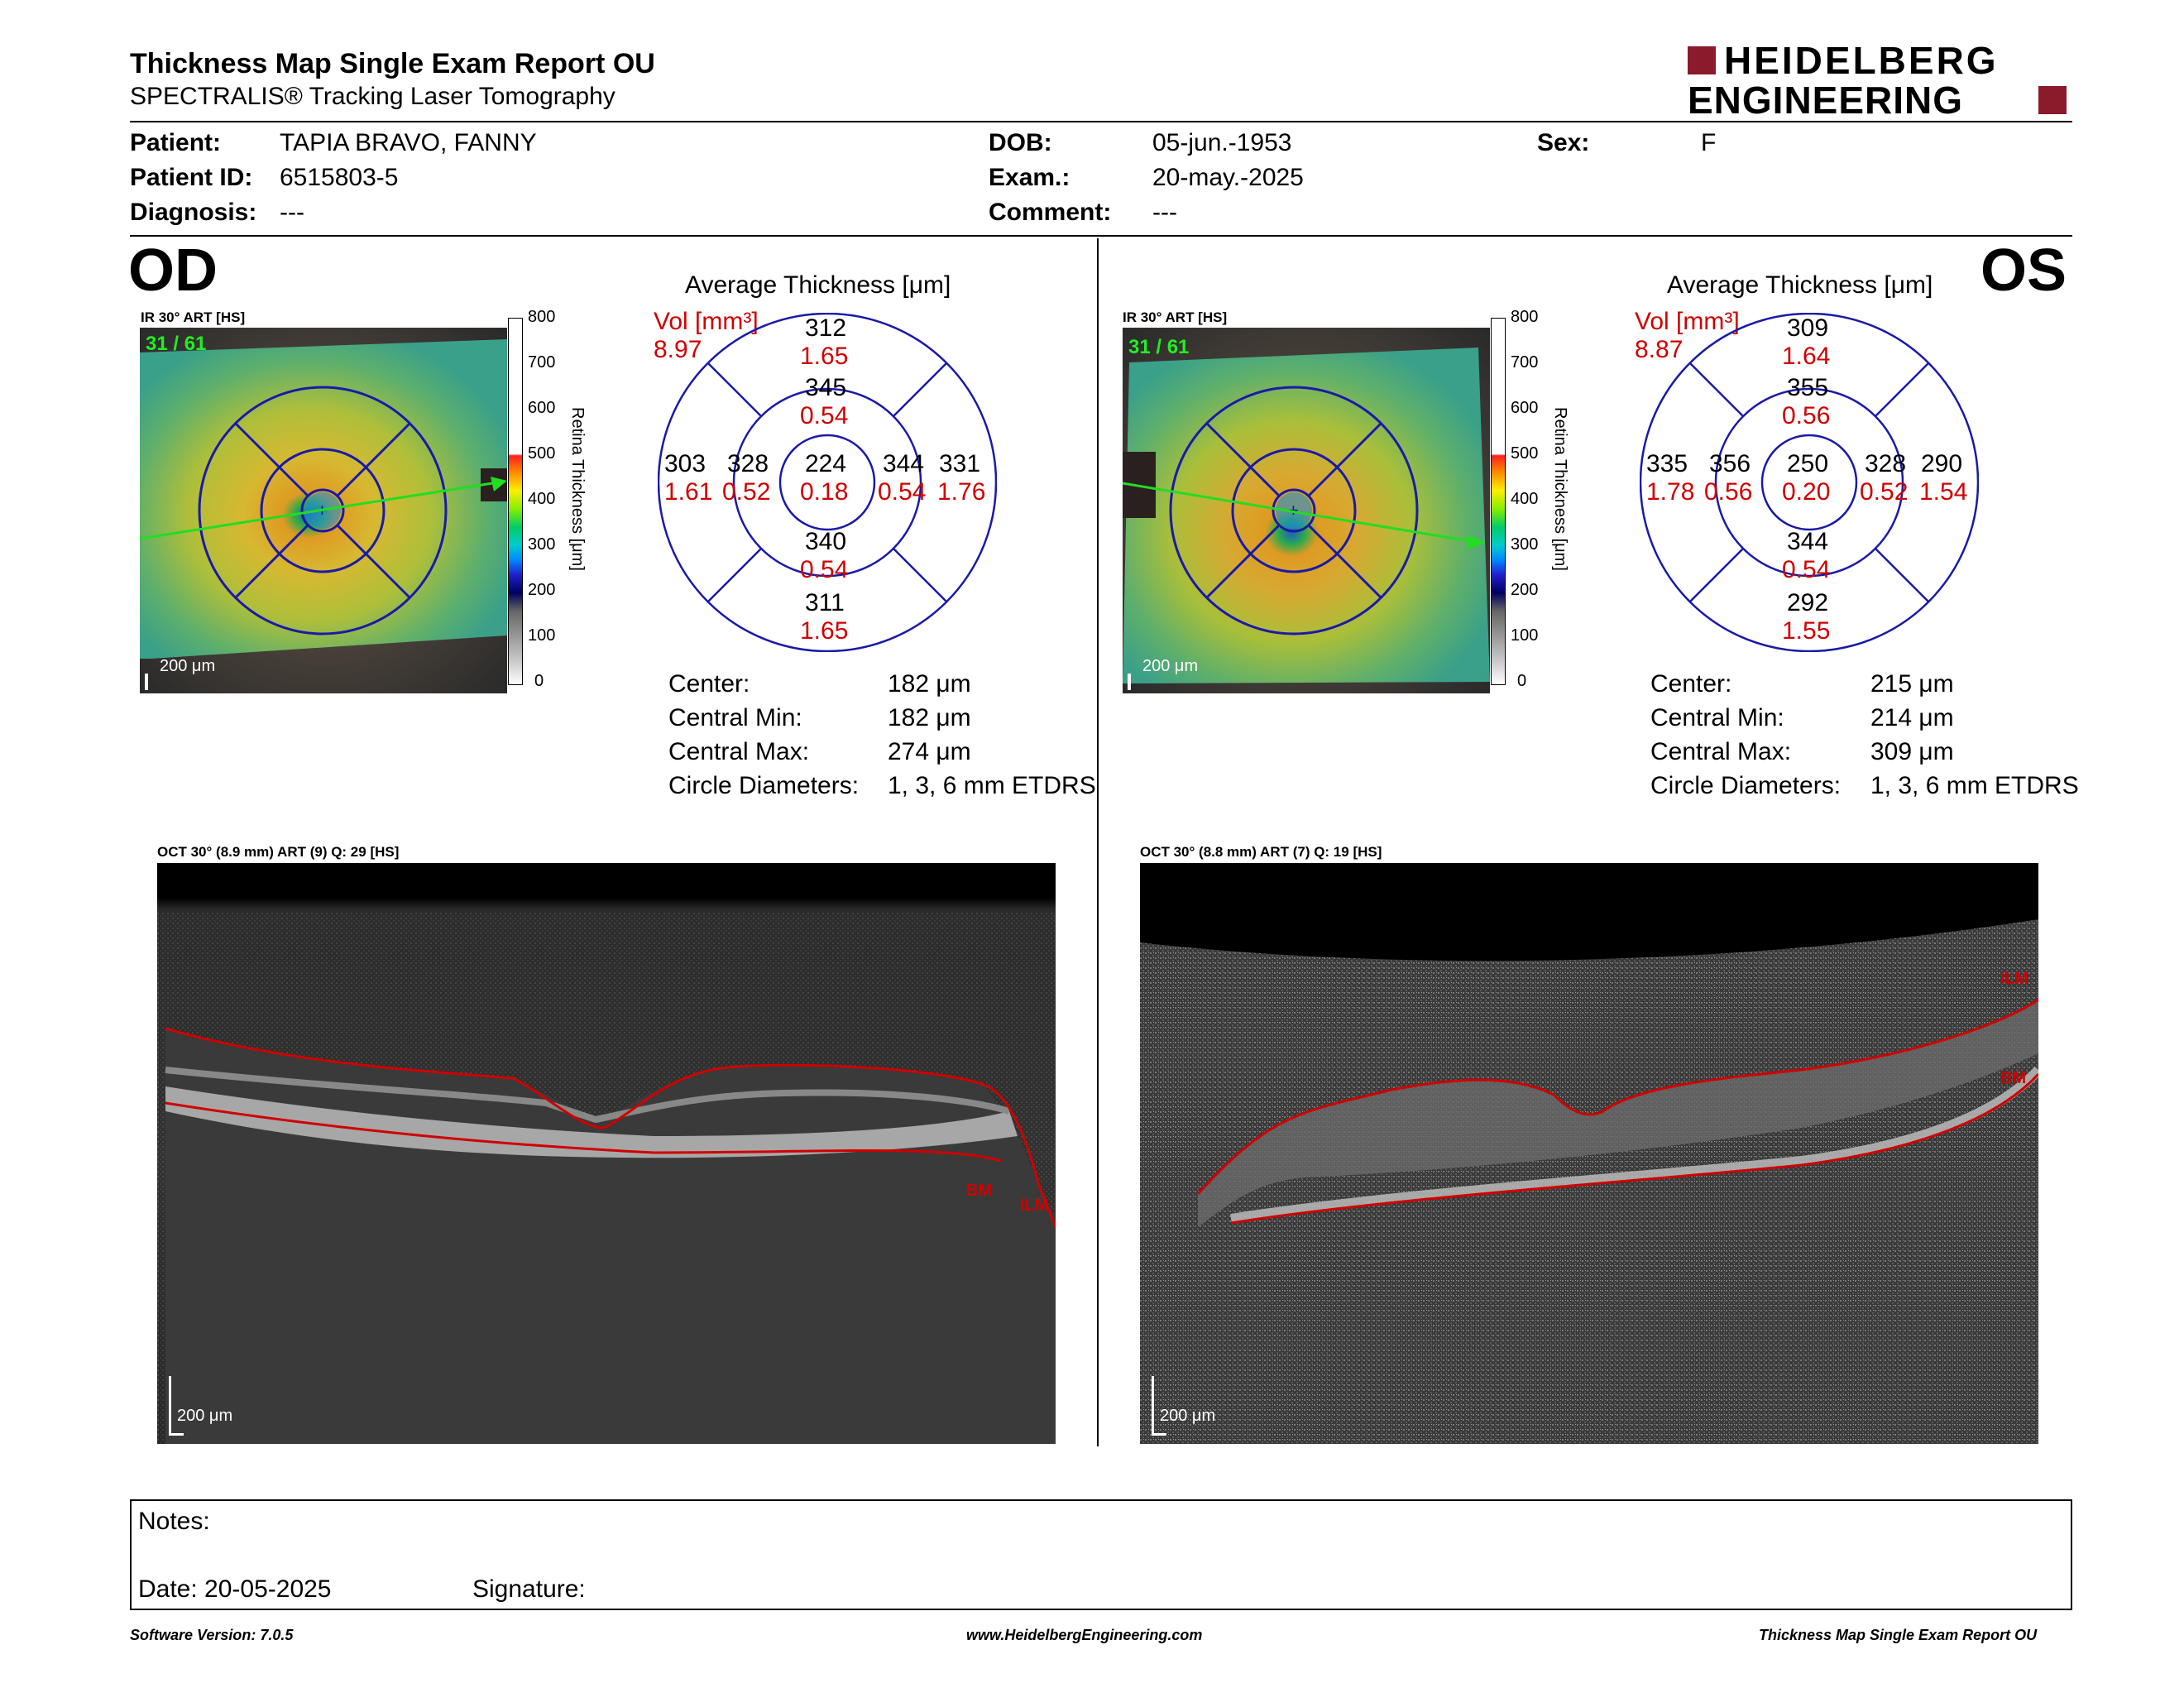 Image resolution: width=2184 pixels, height=1688 pixels. I want to click on od-bm-label: BM, so click(979, 1191).